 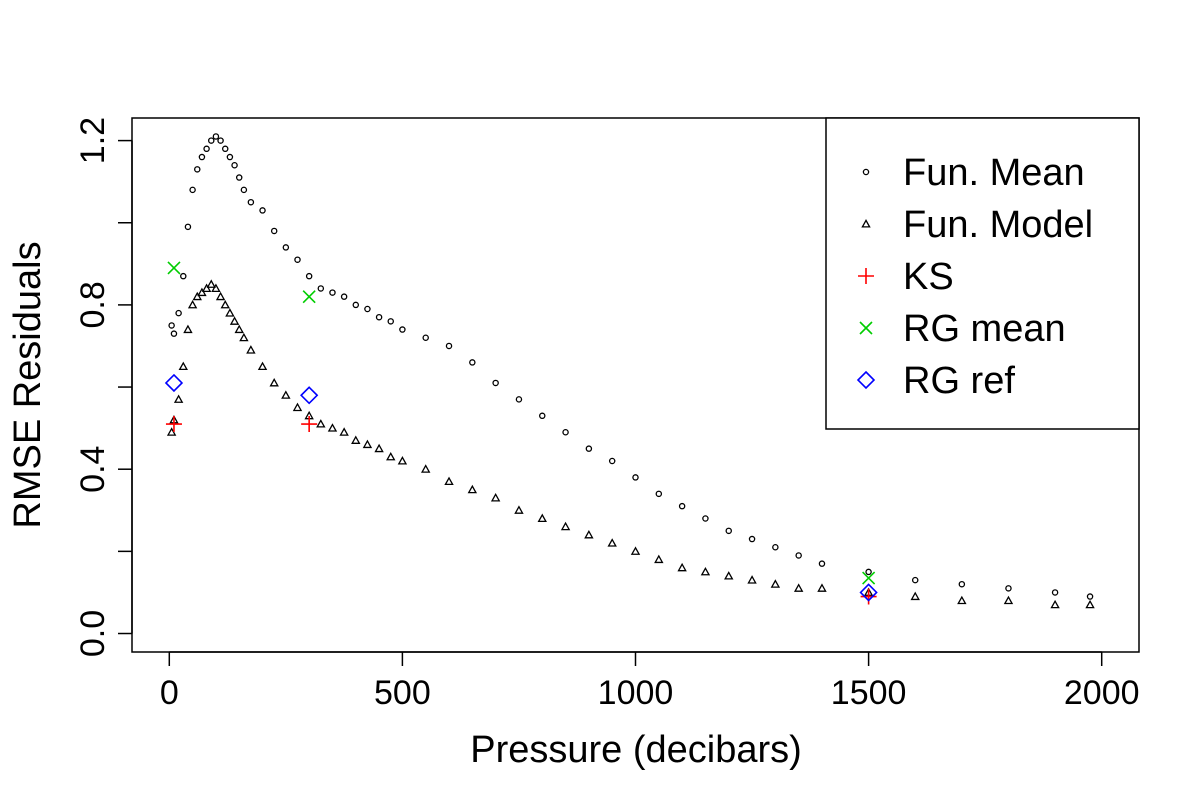 What do you see at coordinates (28, 384) in the screenshot?
I see `y-axis-title: RMSE Residuals` at bounding box center [28, 384].